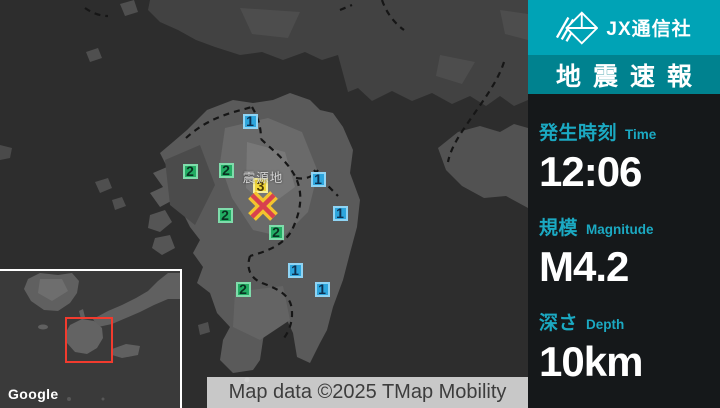 Image resolution: width=720 pixels, height=408 pixels. What do you see at coordinates (260, 185) in the screenshot?
I see `epicenter-intensity-badge: 3` at bounding box center [260, 185].